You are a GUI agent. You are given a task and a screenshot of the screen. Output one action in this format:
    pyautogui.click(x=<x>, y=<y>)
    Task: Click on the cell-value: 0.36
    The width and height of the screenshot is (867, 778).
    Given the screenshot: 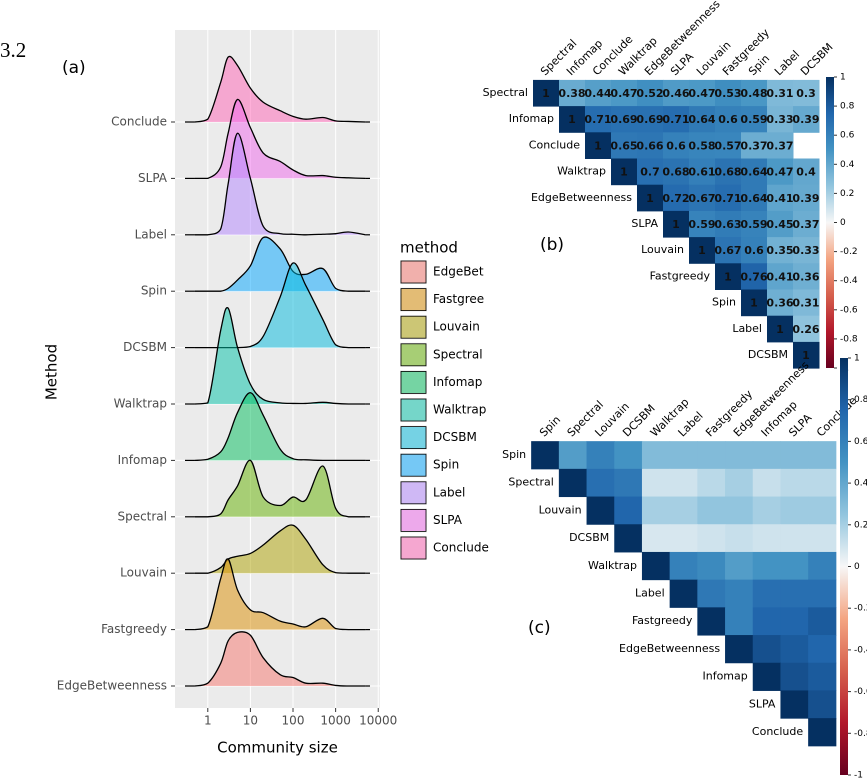 What is the action you would take?
    pyautogui.click(x=779, y=303)
    